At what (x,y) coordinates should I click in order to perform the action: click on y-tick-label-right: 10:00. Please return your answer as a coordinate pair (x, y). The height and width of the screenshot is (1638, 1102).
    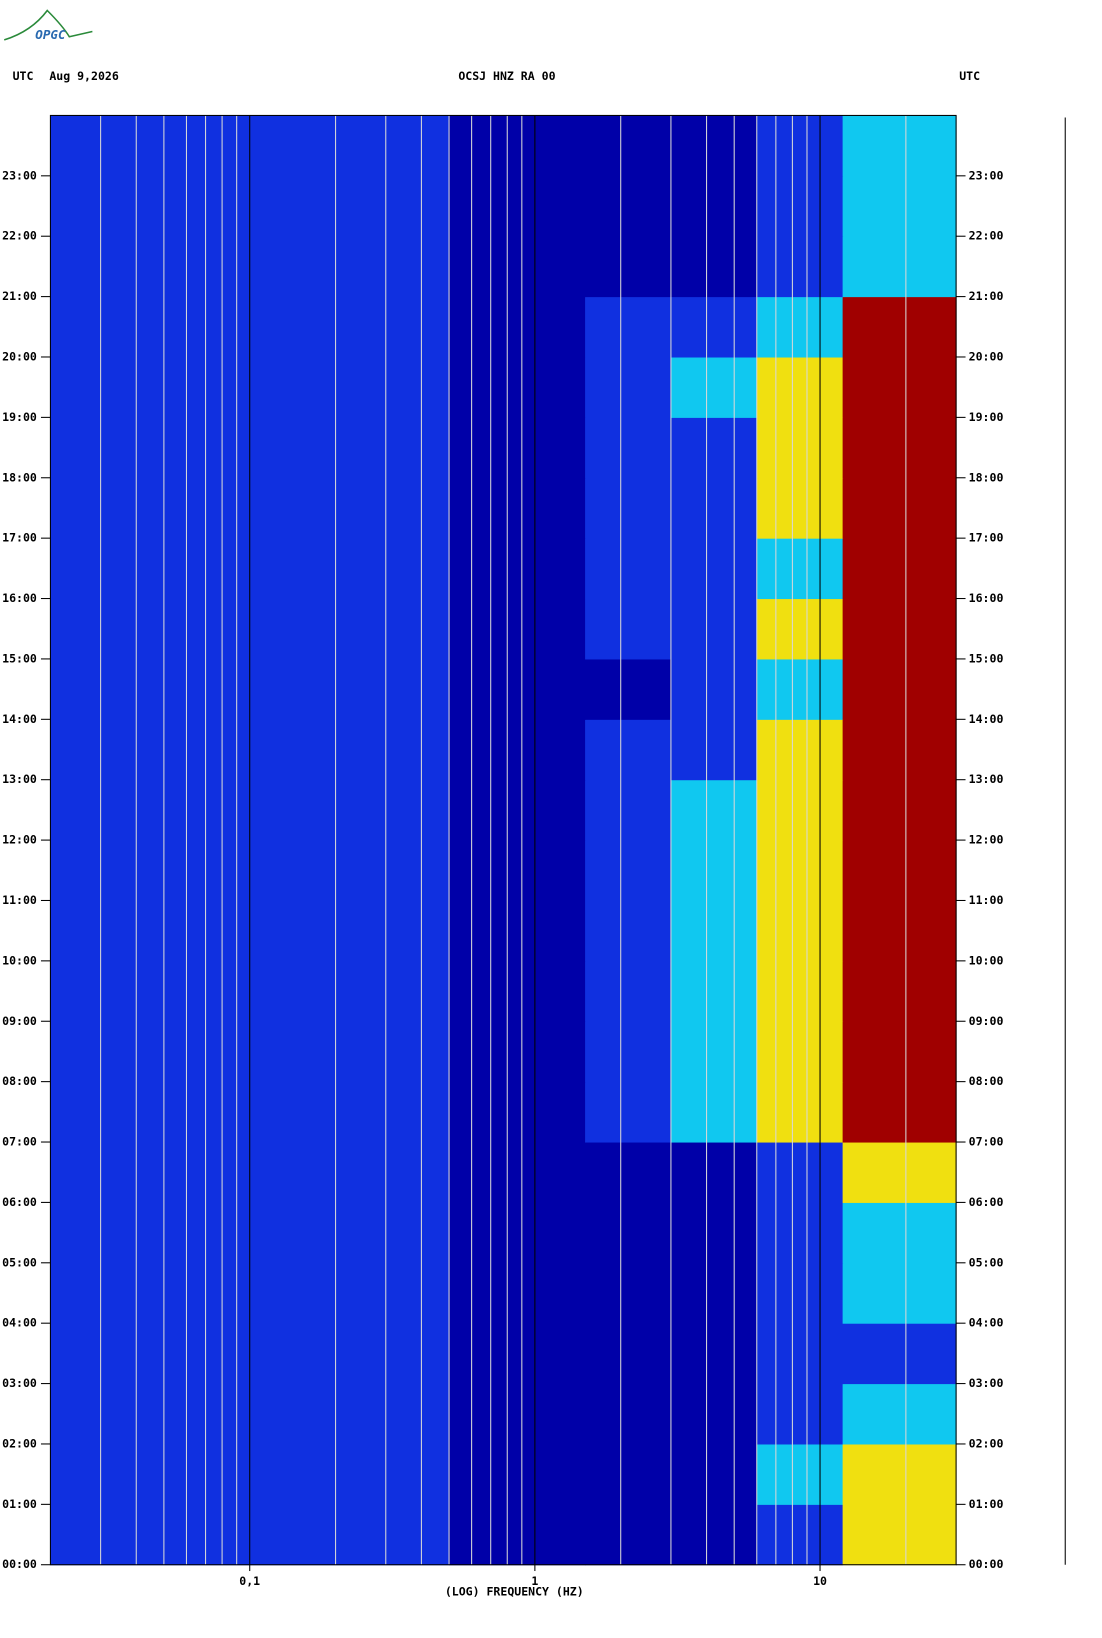
    Looking at the image, I should click on (986, 960).